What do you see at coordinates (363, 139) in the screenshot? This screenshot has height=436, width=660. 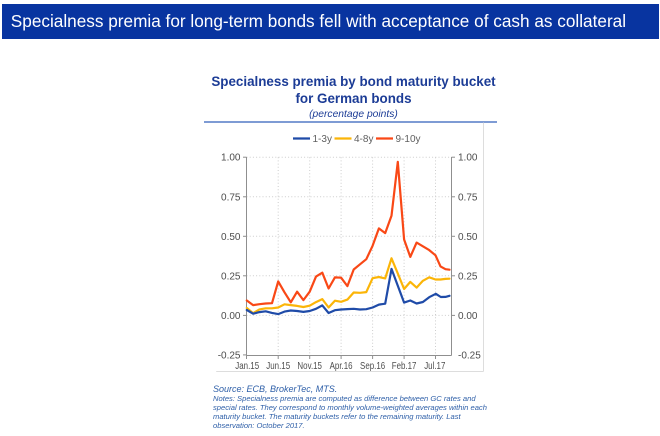 I see `svg-text: 4-8y` at bounding box center [363, 139].